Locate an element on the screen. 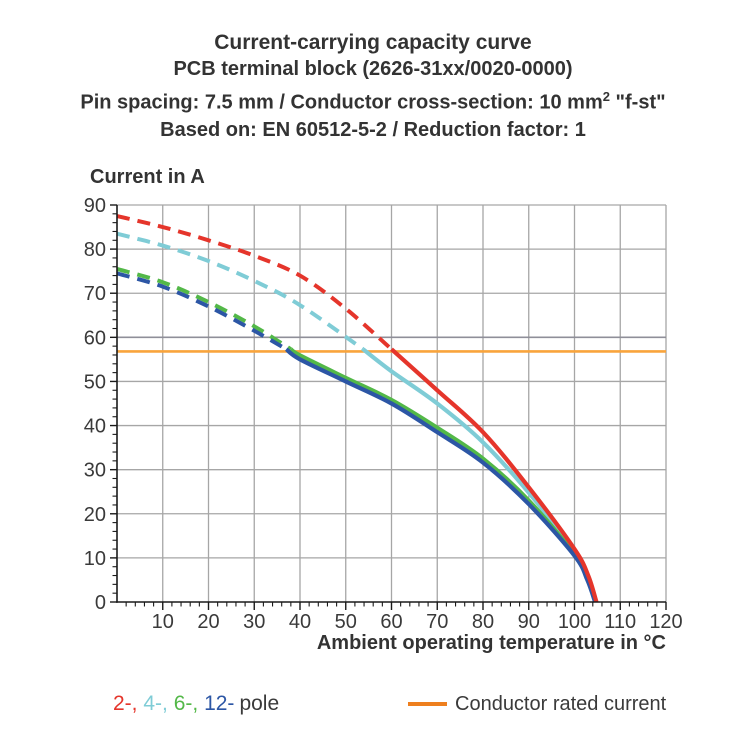  x-axis-label: Ambient operating temperature in °C is located at coordinates (491, 643).